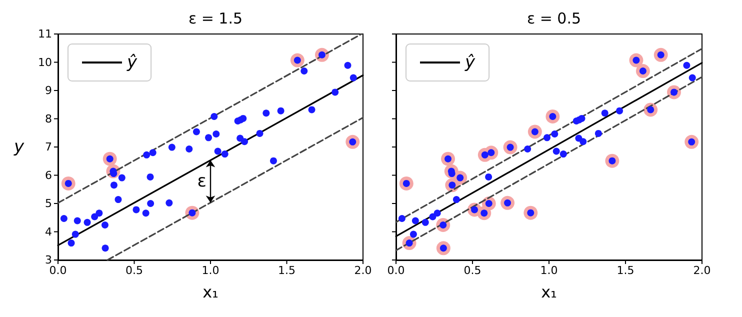 The image size is (742, 317). Describe the element at coordinates (201, 181) in the screenshot. I see `annotation: ε` at that location.